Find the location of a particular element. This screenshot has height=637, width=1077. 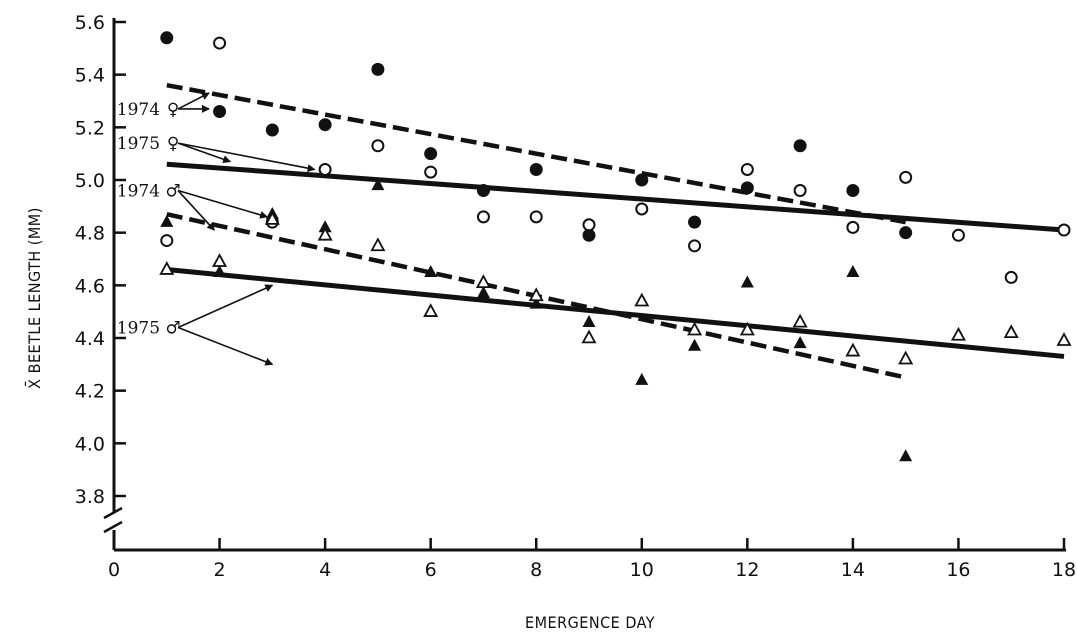

x-tick-label: 10 is located at coordinates (642, 570).